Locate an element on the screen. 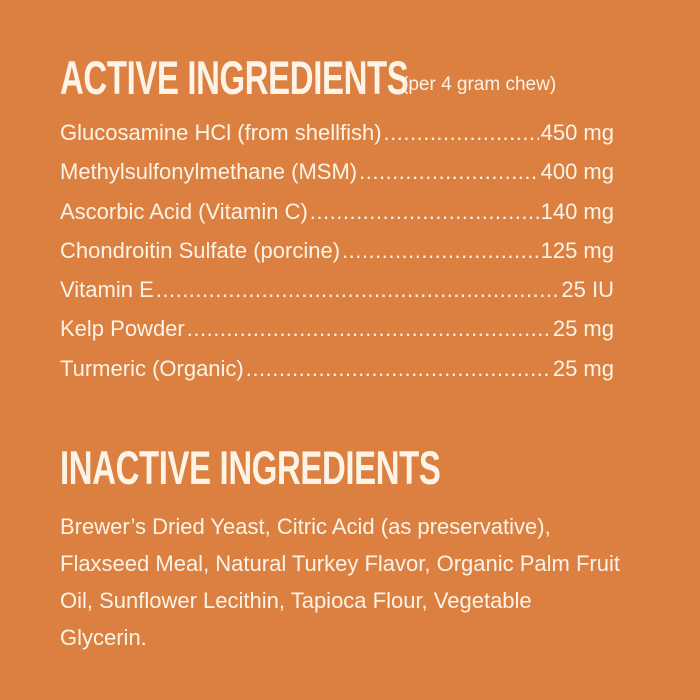  ingredient-amount: 450 mg is located at coordinates (577, 132).